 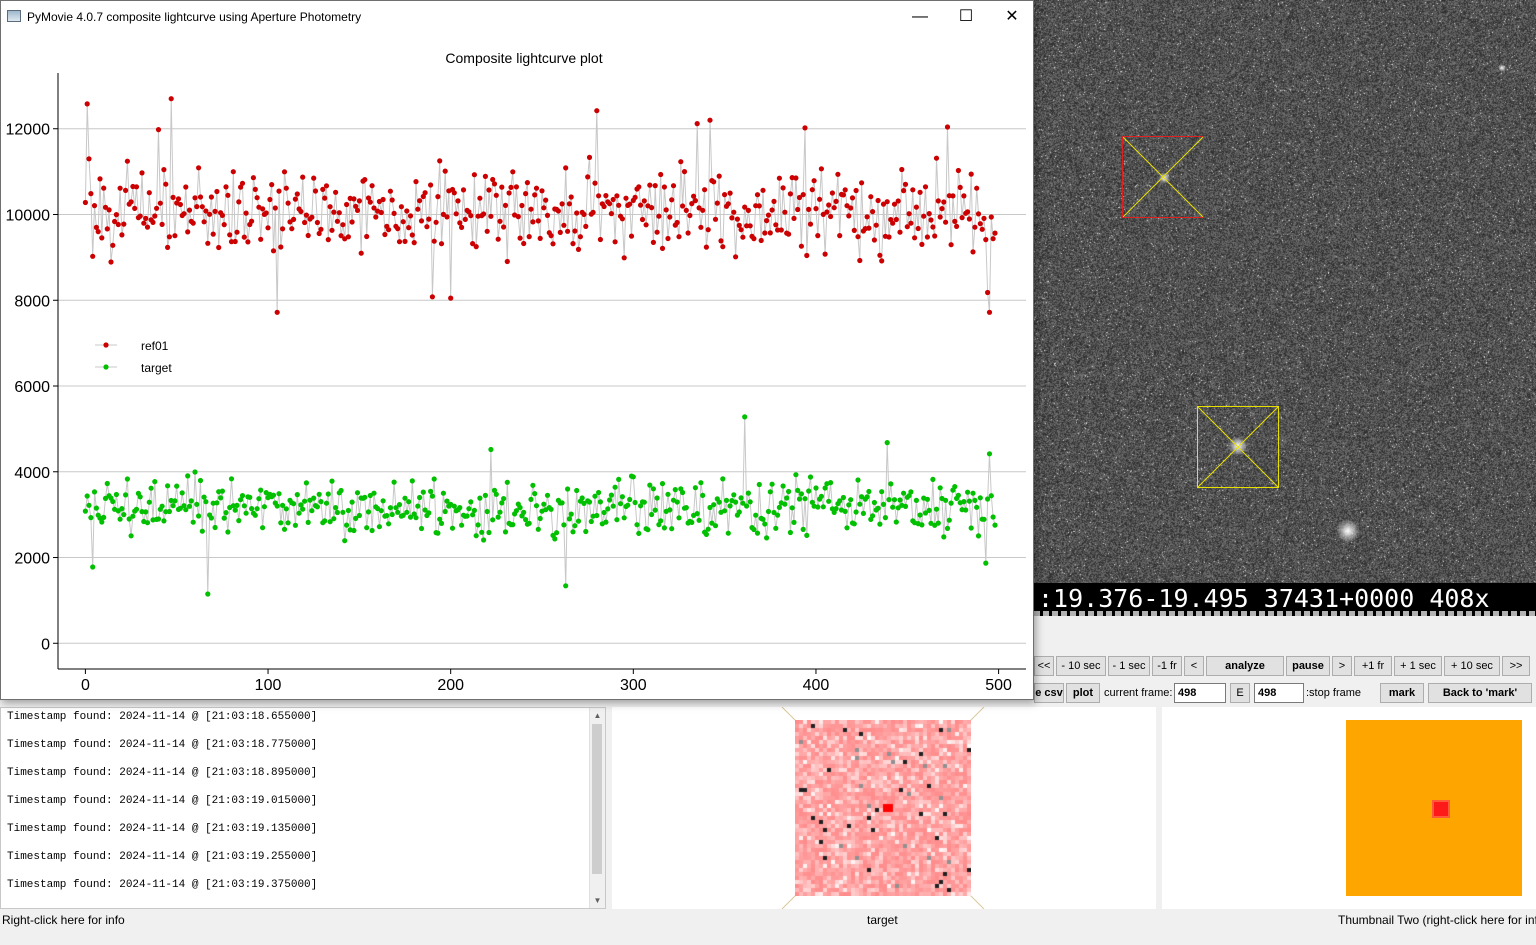 I want to click on e-button: E, so click(x=1240, y=693).